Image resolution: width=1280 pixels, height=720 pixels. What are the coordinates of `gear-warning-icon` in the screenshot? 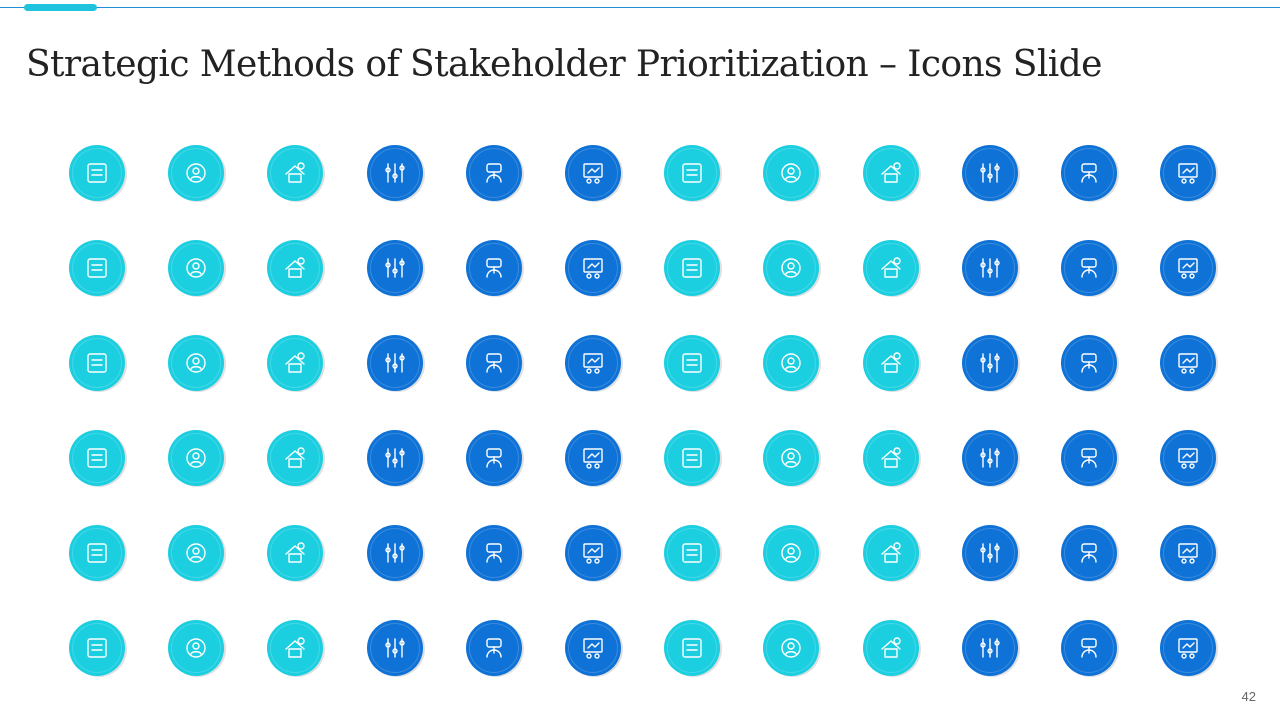 It's located at (890, 458).